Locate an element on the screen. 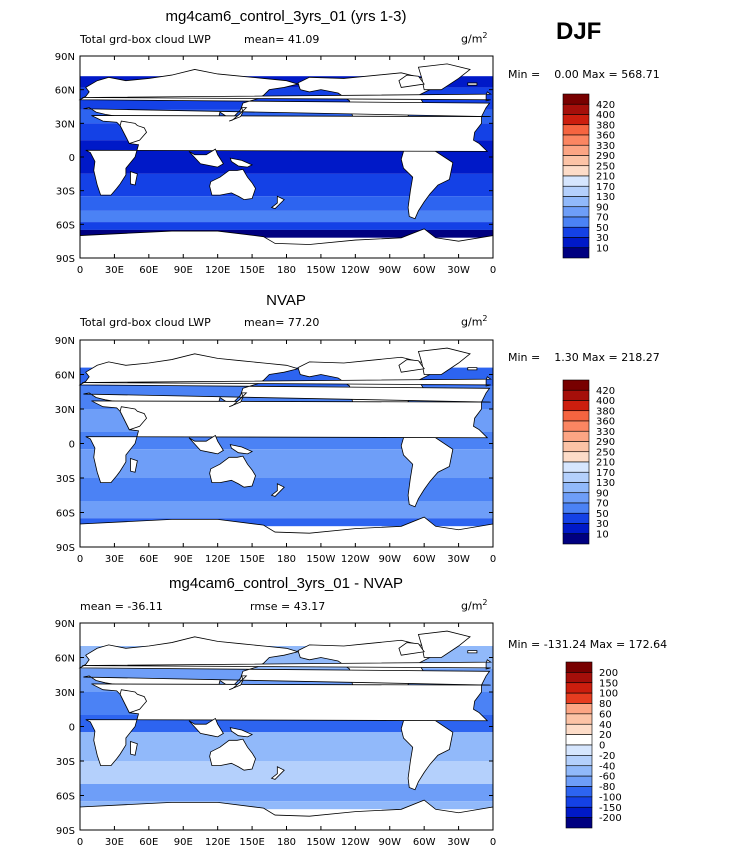 The image size is (732, 858). panel1-colorbar-label: 50 is located at coordinates (602, 228).